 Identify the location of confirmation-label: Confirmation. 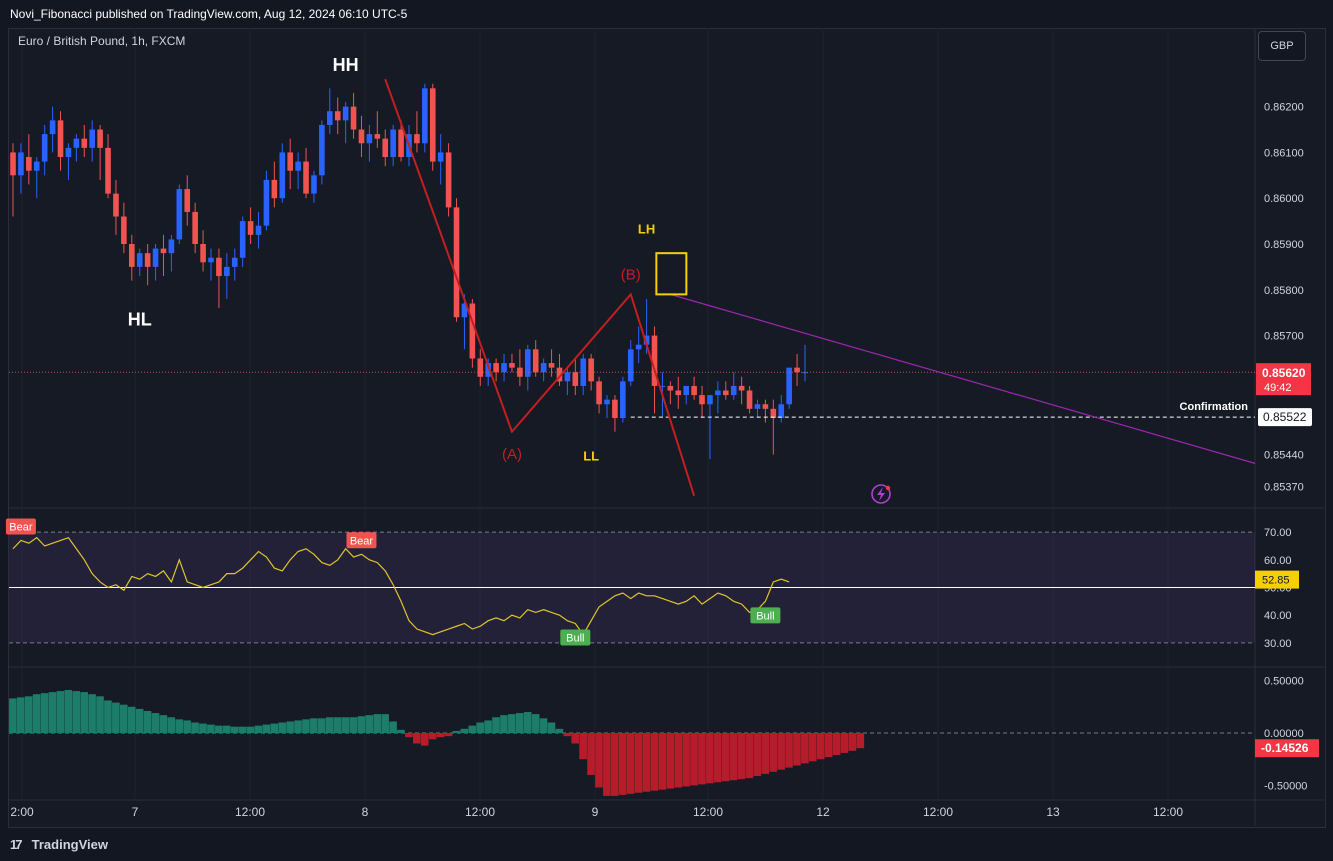
(1214, 407).